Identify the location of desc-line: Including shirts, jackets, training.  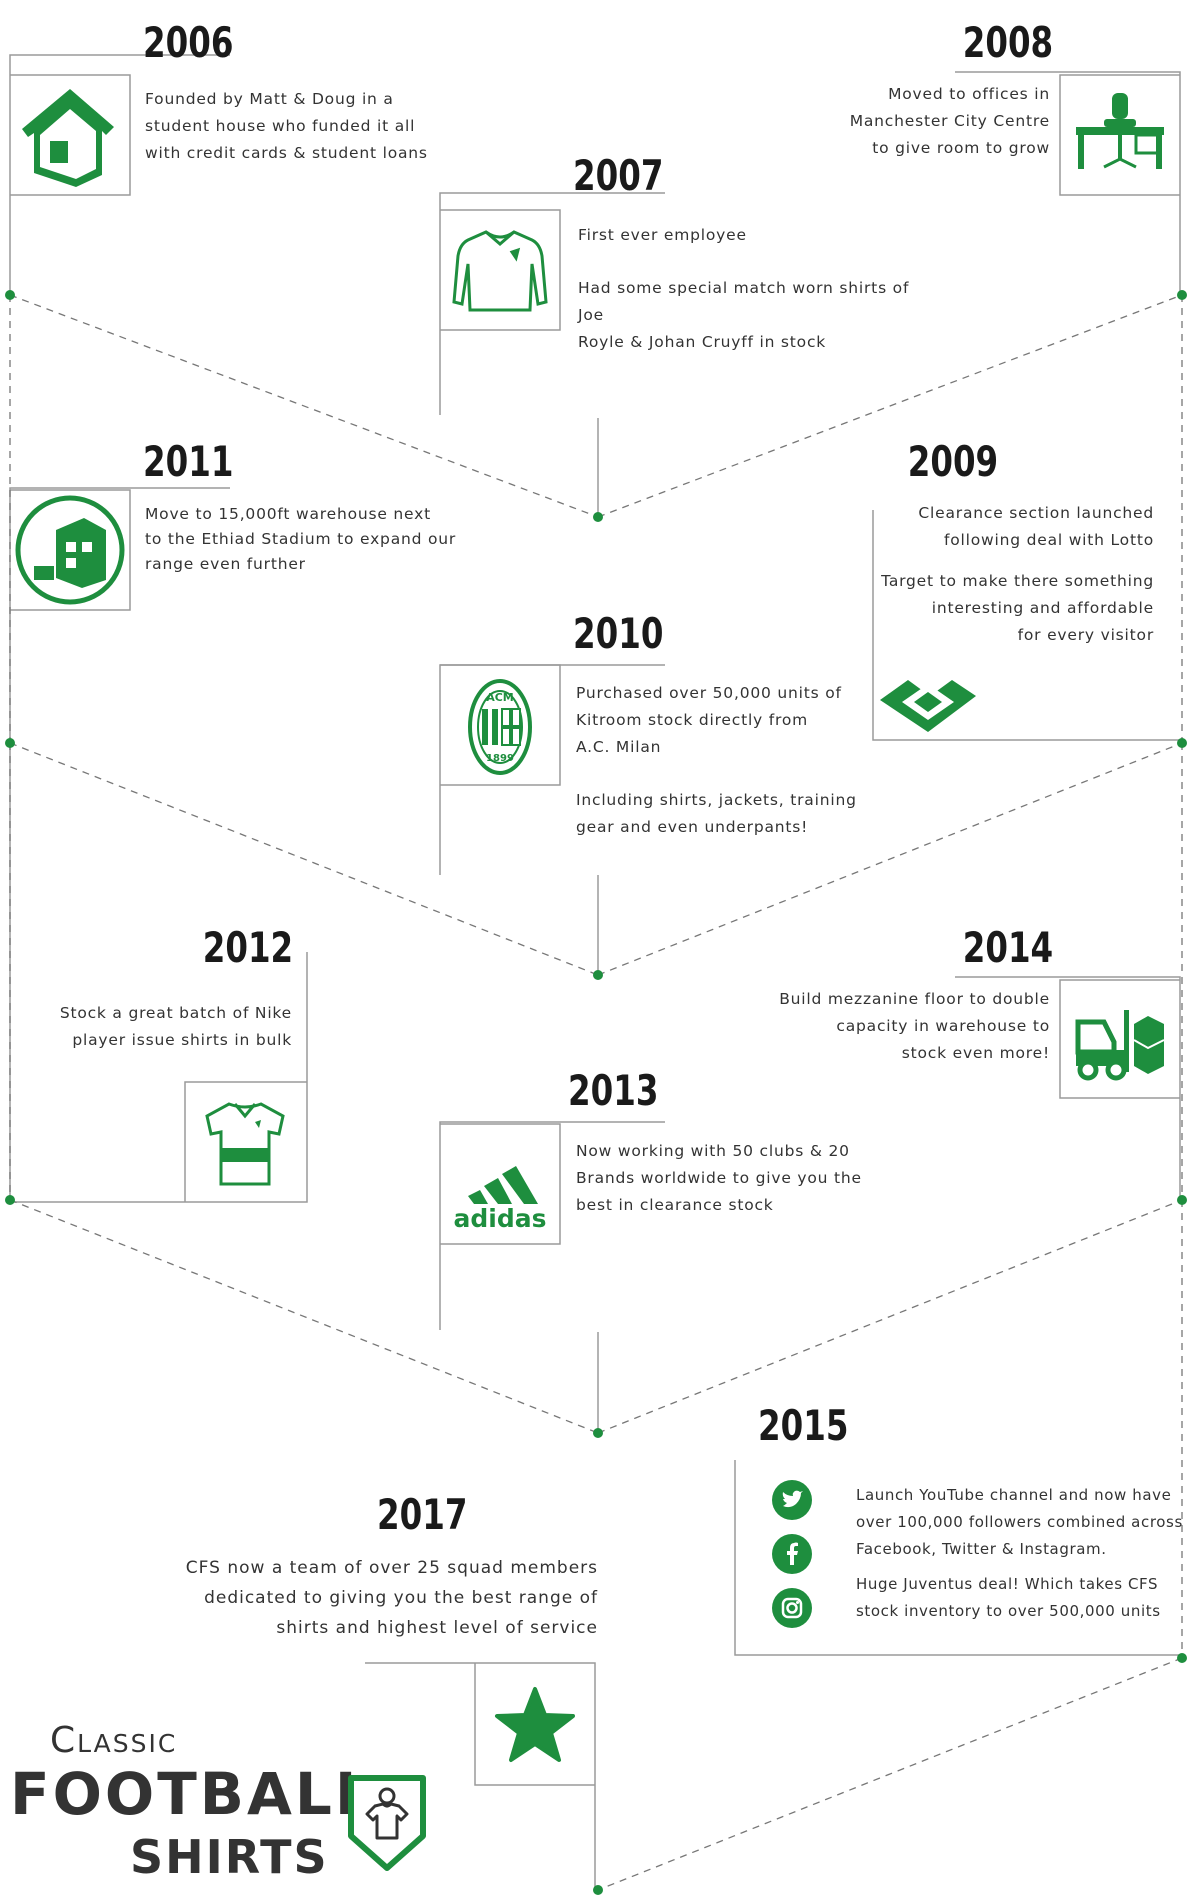
(716, 800).